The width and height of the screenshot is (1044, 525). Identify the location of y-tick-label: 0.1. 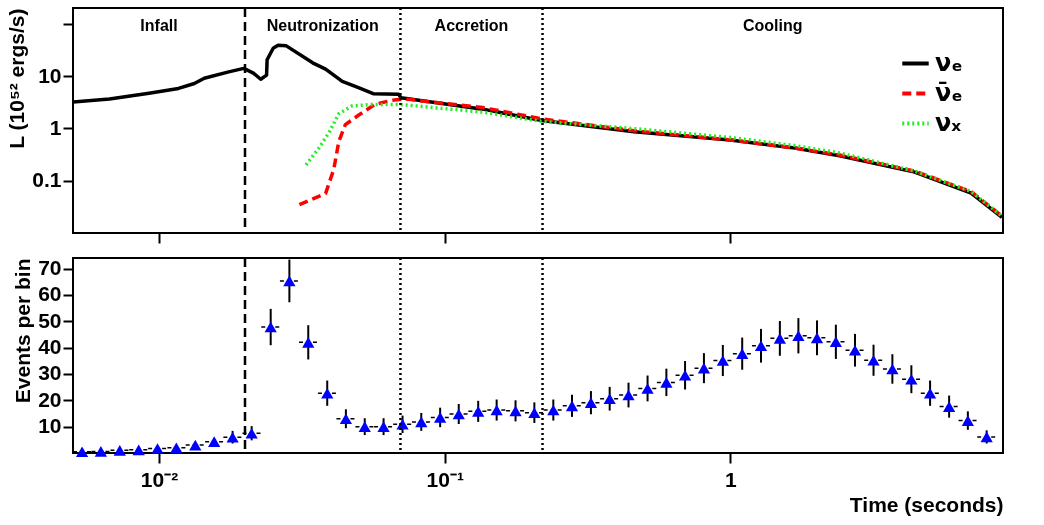
(47, 180).